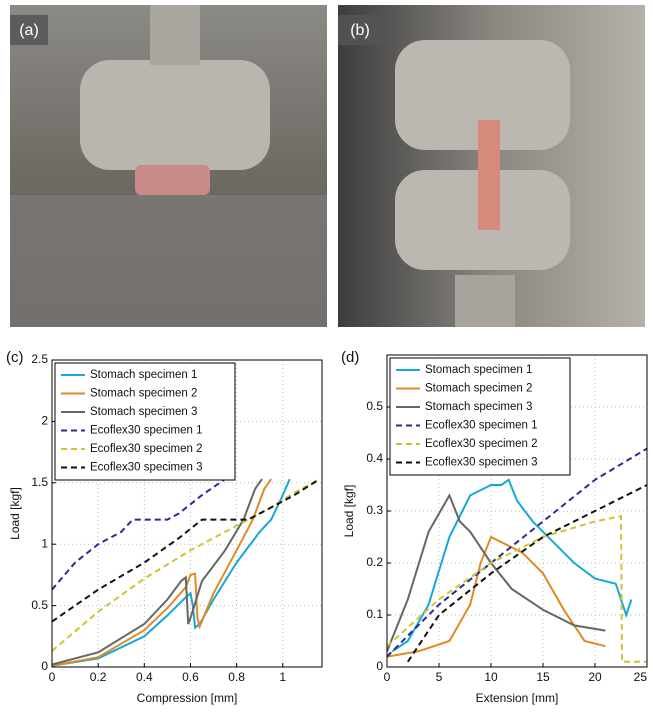 Image resolution: width=653 pixels, height=716 pixels. Describe the element at coordinates (44, 543) in the screenshot. I see `y-tick-label: 1` at that location.